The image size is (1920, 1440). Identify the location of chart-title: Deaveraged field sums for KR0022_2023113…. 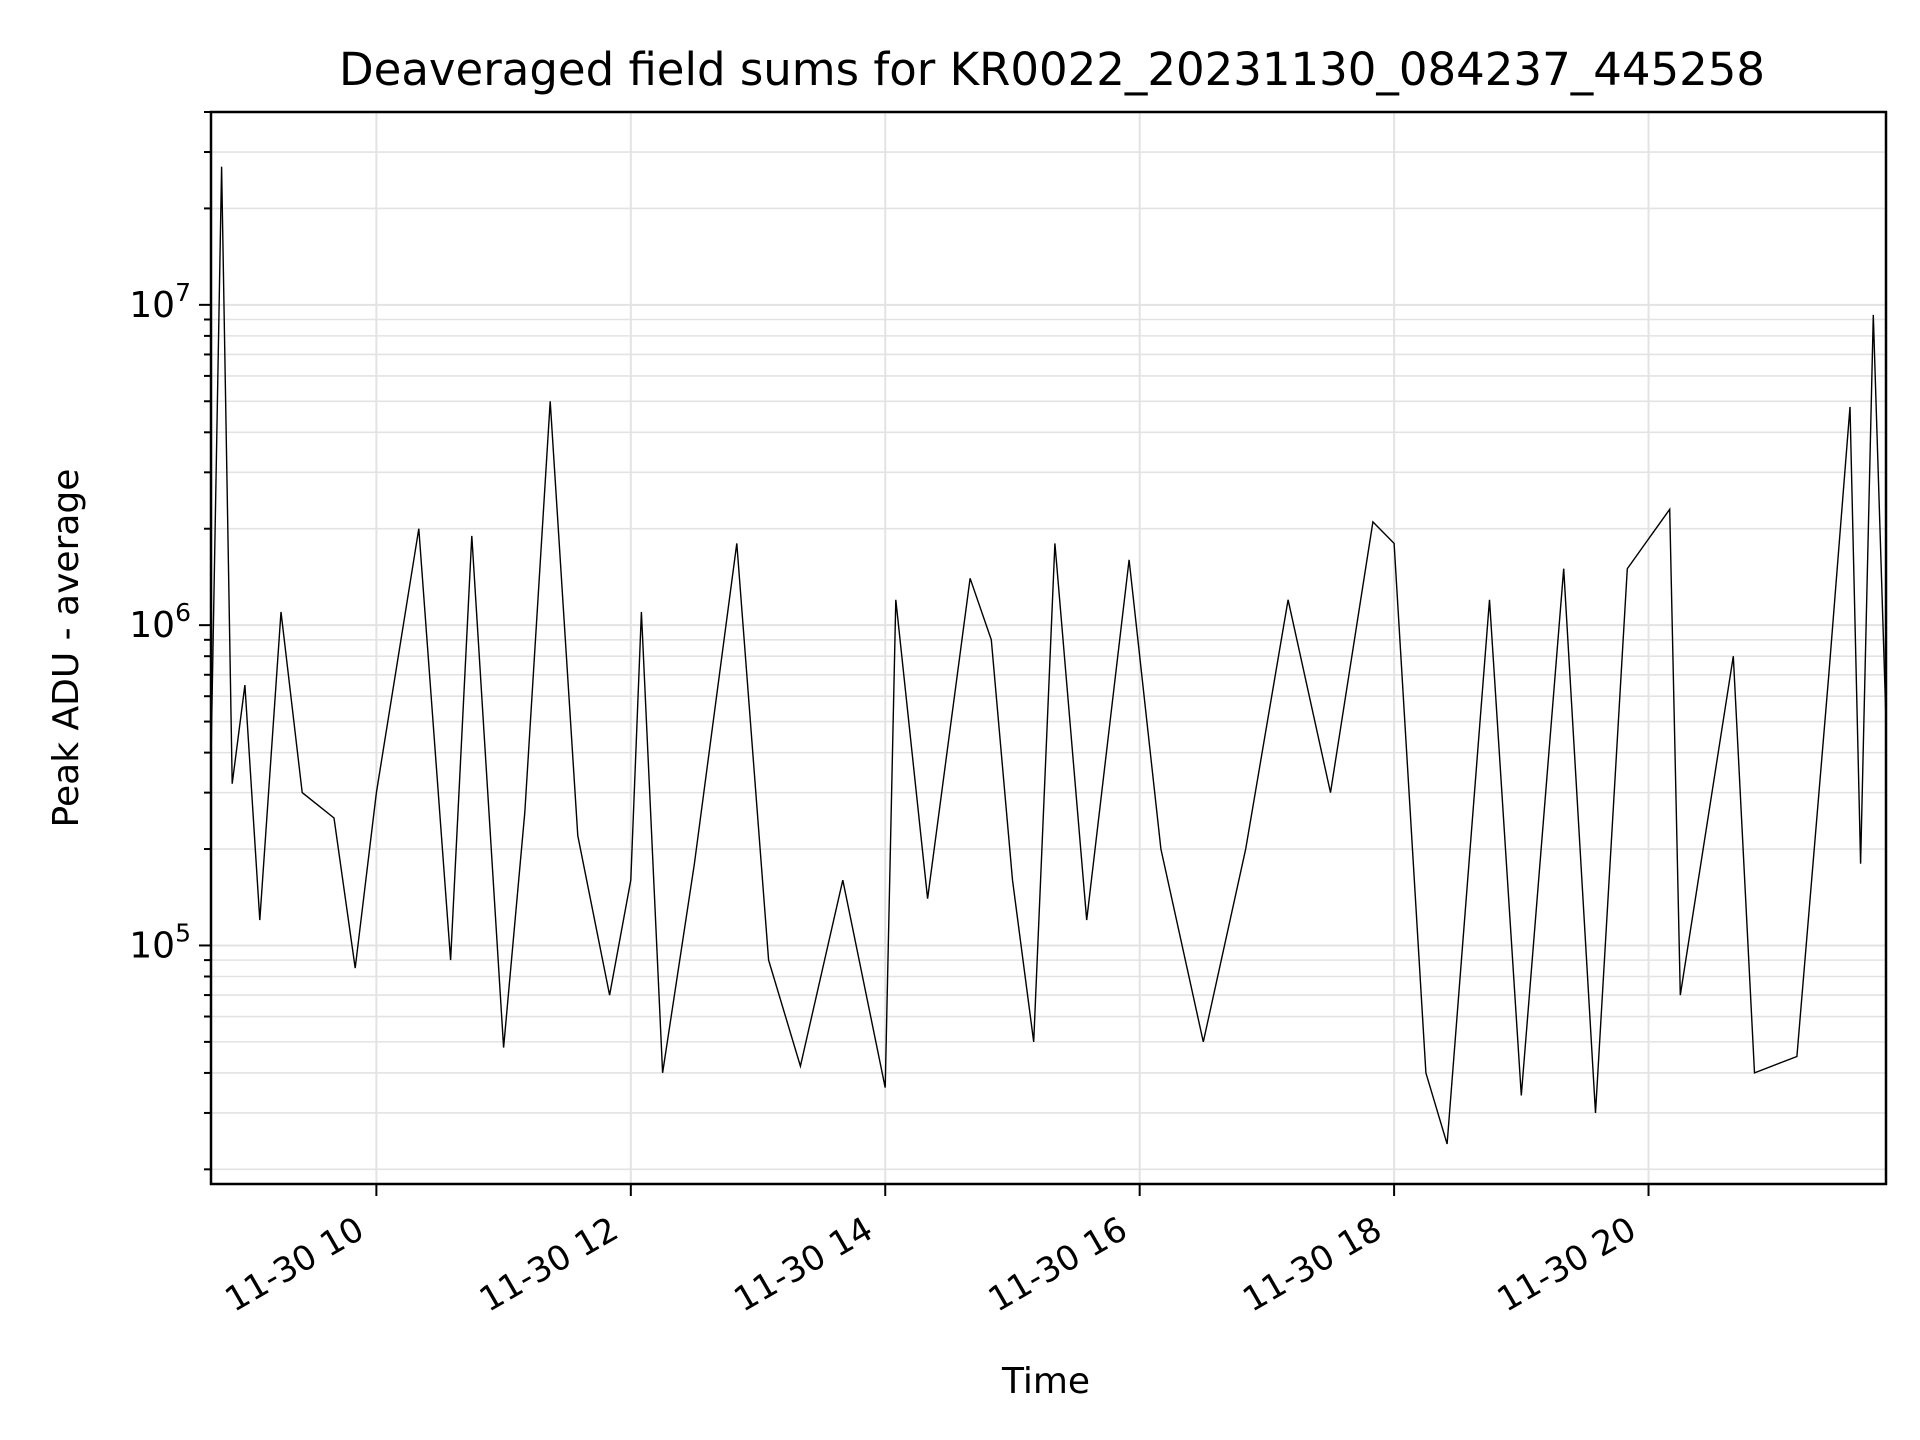
(1052, 69).